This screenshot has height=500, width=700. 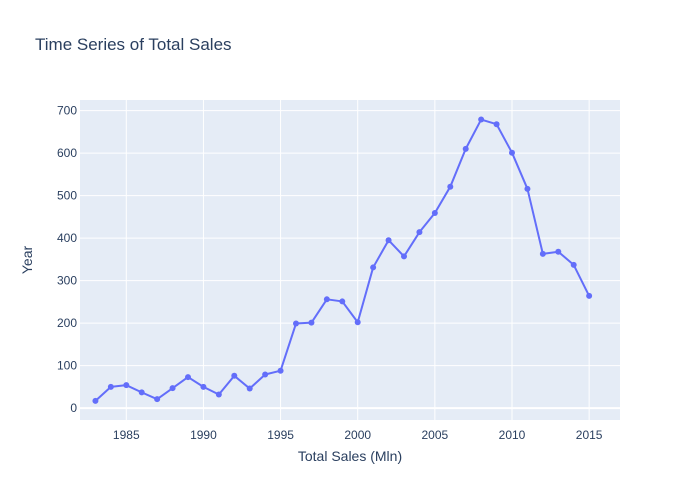 I want to click on y-tick-label: 300, so click(x=67, y=281).